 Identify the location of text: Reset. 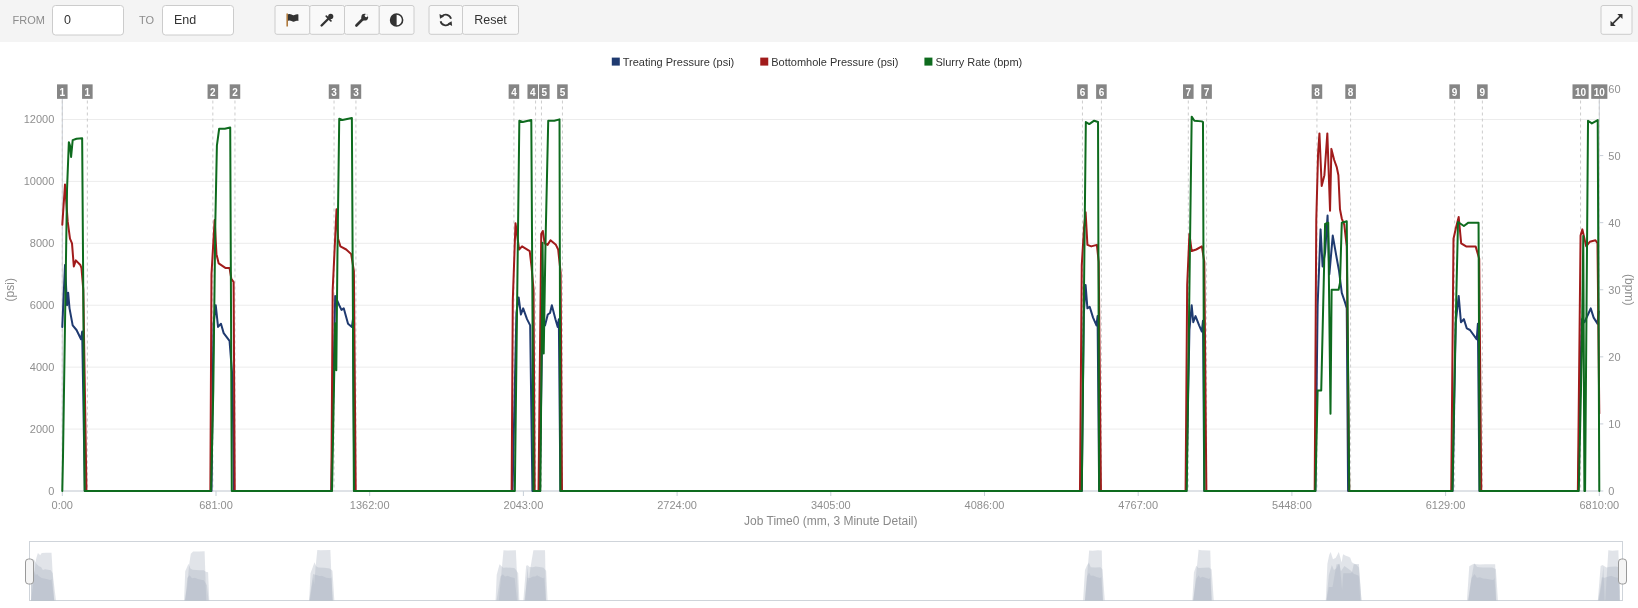
(491, 20).